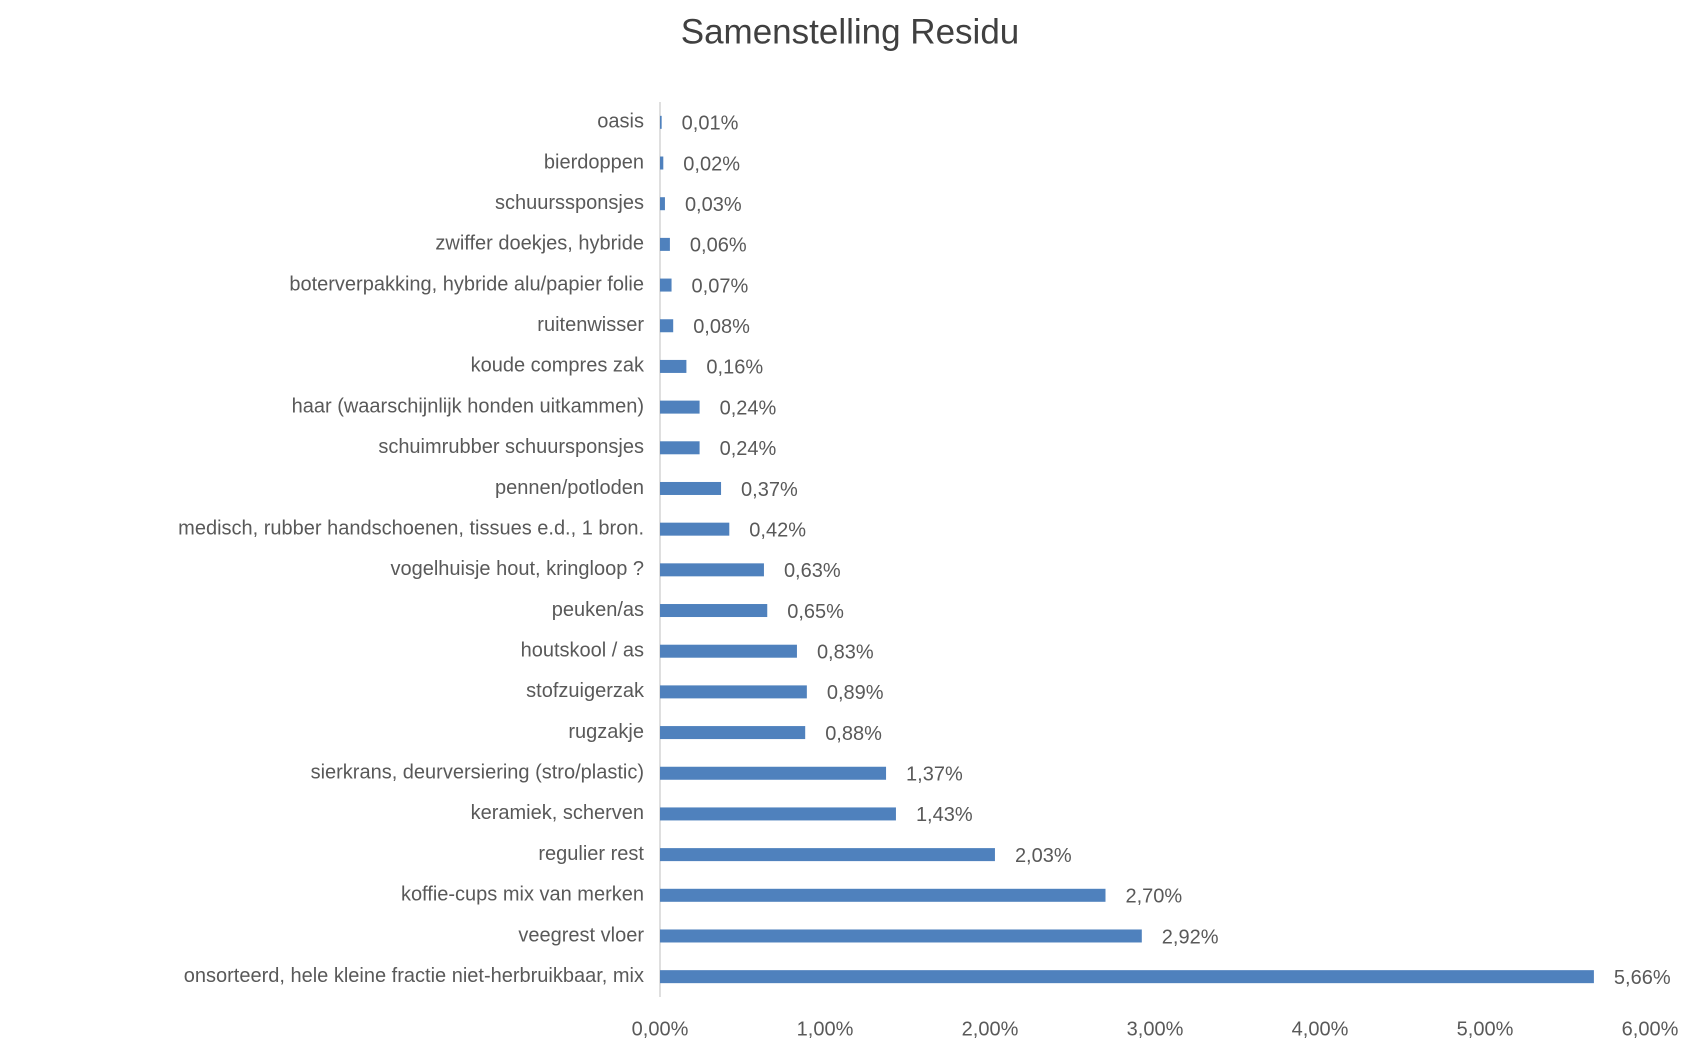  Describe the element at coordinates (660, 1029) in the screenshot. I see `x-tick-label: 0,00%` at that location.